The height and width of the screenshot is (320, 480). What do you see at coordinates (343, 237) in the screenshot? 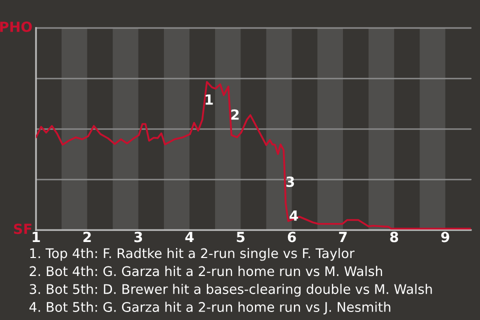
I see `x-tick-label: 7` at bounding box center [343, 237].